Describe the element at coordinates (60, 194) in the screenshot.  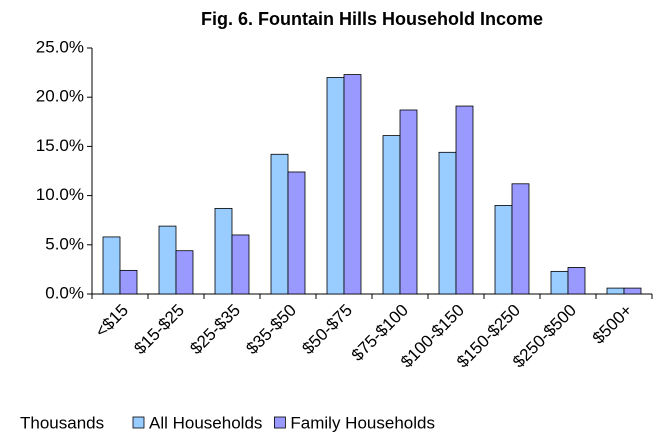
I see `y-tick-label: 10.0%` at that location.